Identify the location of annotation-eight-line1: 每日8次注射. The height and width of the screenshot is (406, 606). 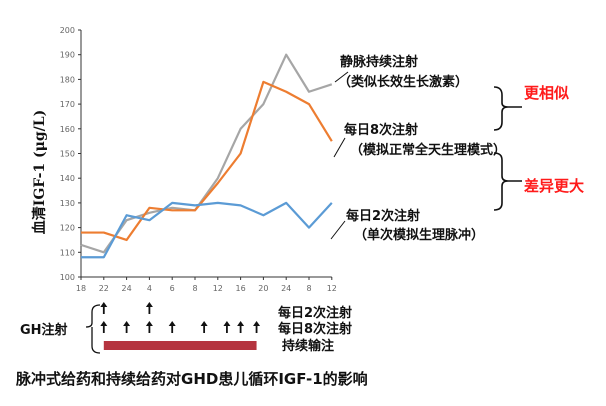
(381, 130).